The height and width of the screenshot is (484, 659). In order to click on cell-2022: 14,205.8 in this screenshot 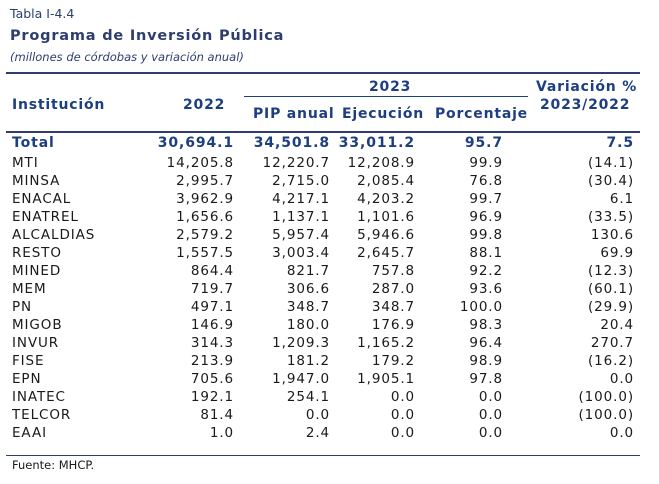, I will do `click(200, 163)`.